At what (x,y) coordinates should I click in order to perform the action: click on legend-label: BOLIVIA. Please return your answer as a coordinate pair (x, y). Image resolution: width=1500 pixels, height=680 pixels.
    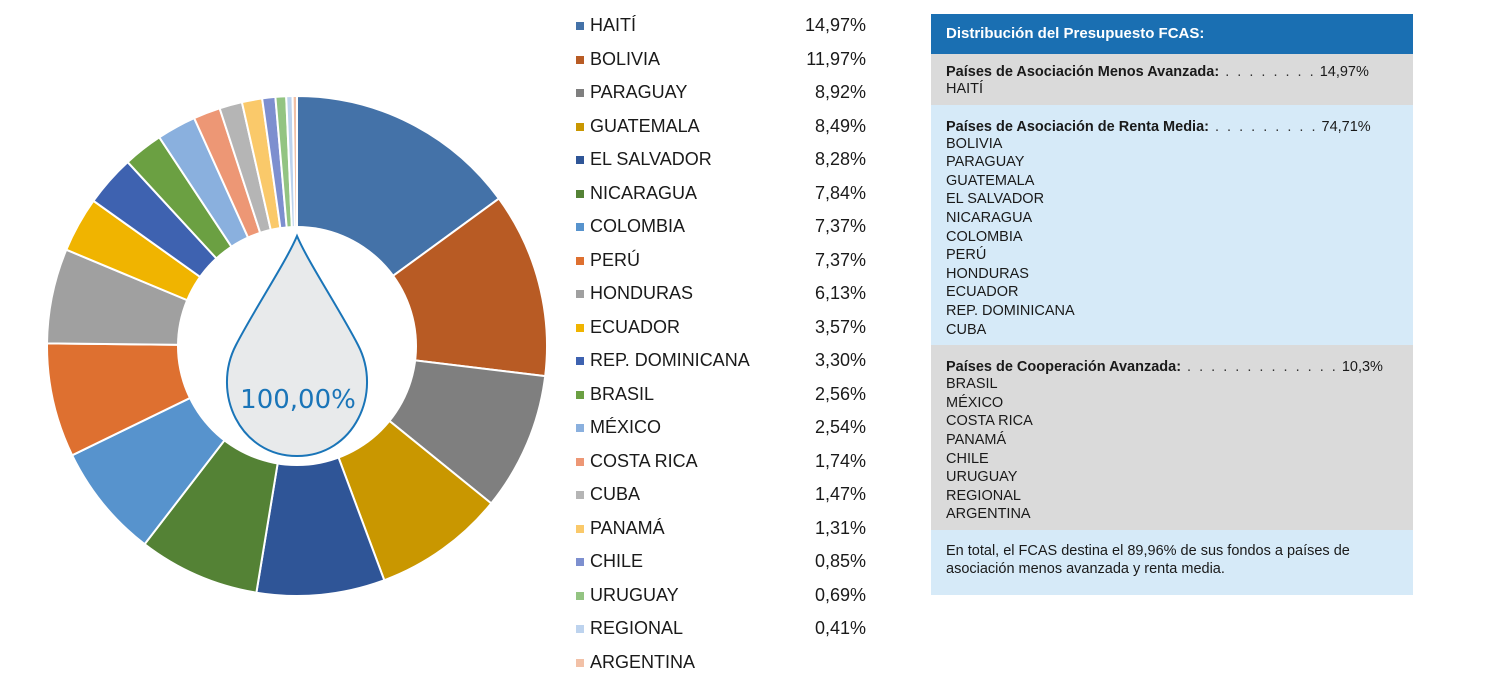
    Looking at the image, I should click on (625, 59).